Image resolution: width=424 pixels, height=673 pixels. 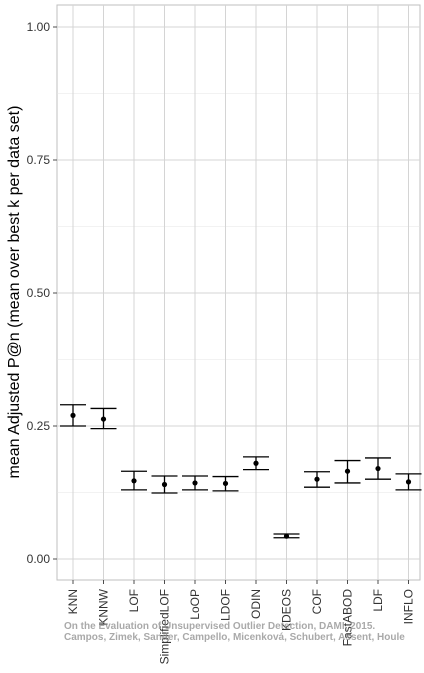 What do you see at coordinates (73, 601) in the screenshot?
I see `x-tick-label: KNN` at bounding box center [73, 601].